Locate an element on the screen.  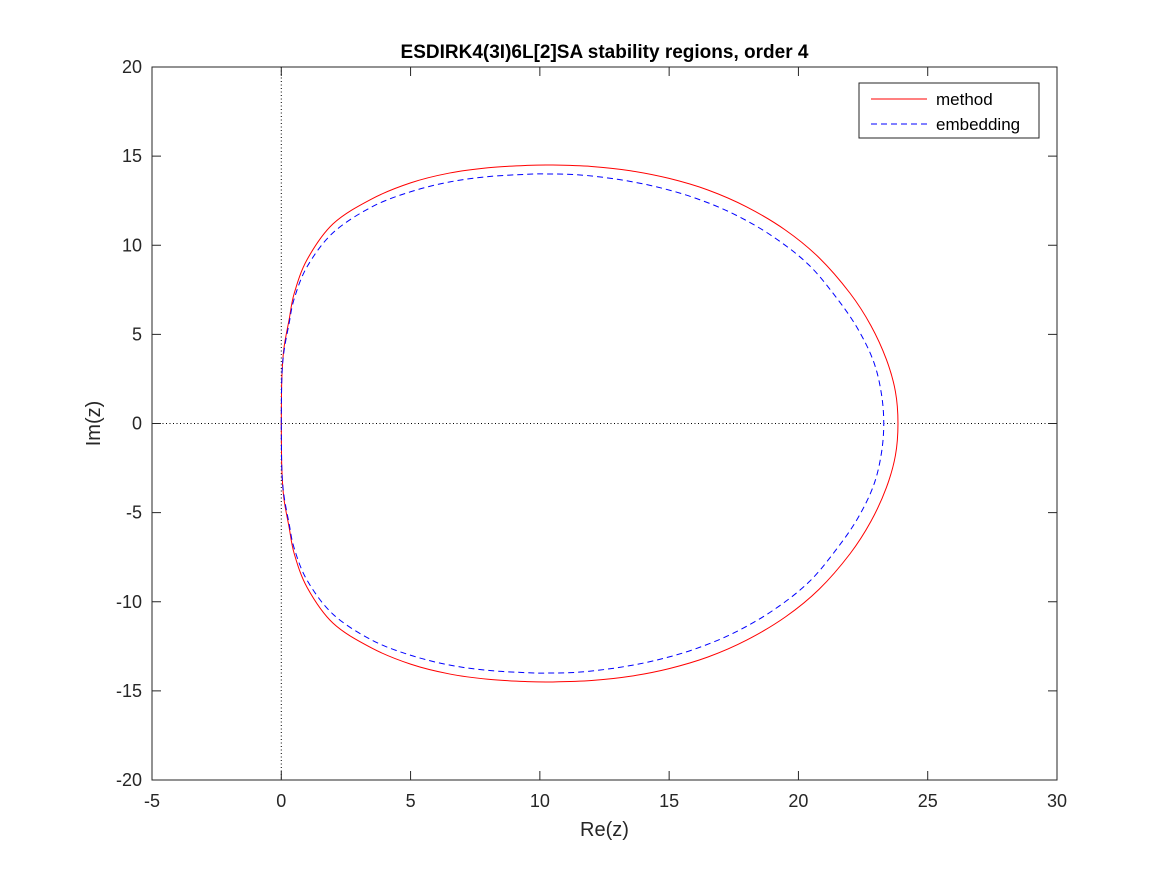
x-tick-label: 0 is located at coordinates (281, 801).